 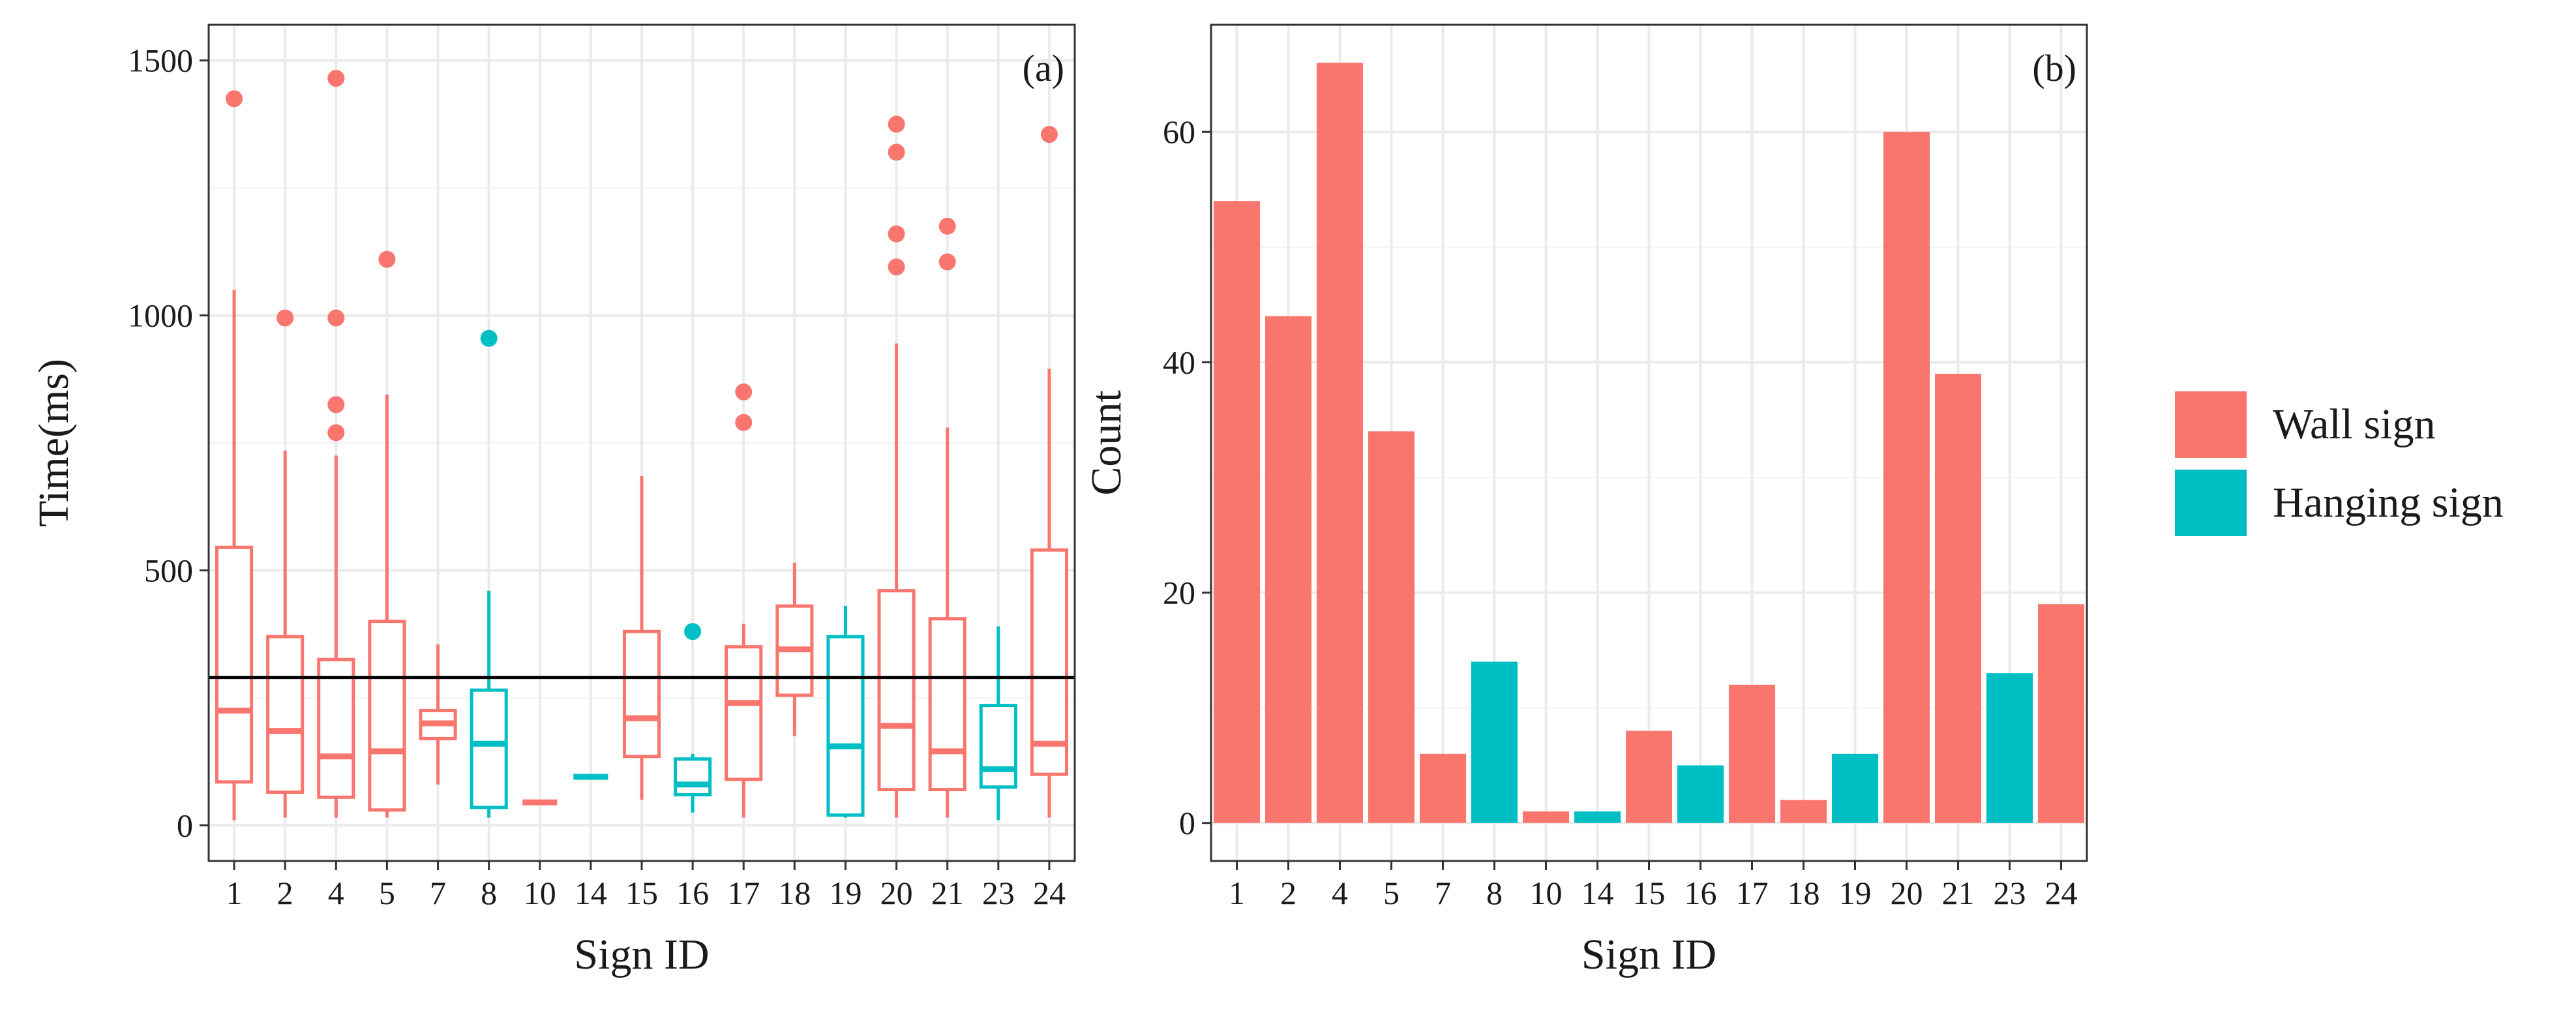 What do you see at coordinates (1237, 893) in the screenshot?
I see `x-tick-label: 1` at bounding box center [1237, 893].